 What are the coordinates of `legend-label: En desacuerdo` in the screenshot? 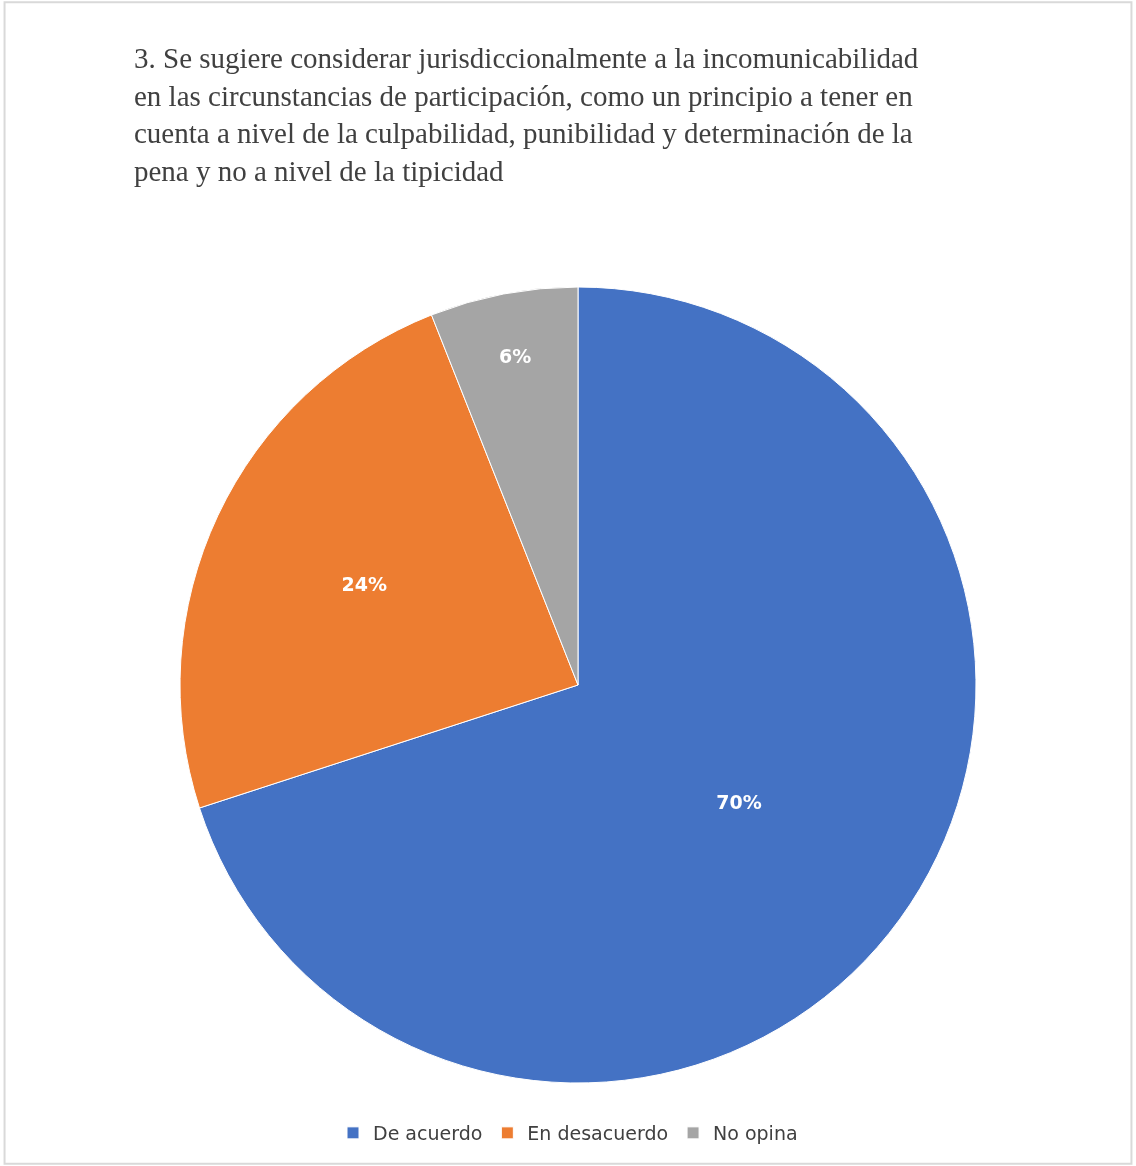 It's located at (598, 1133).